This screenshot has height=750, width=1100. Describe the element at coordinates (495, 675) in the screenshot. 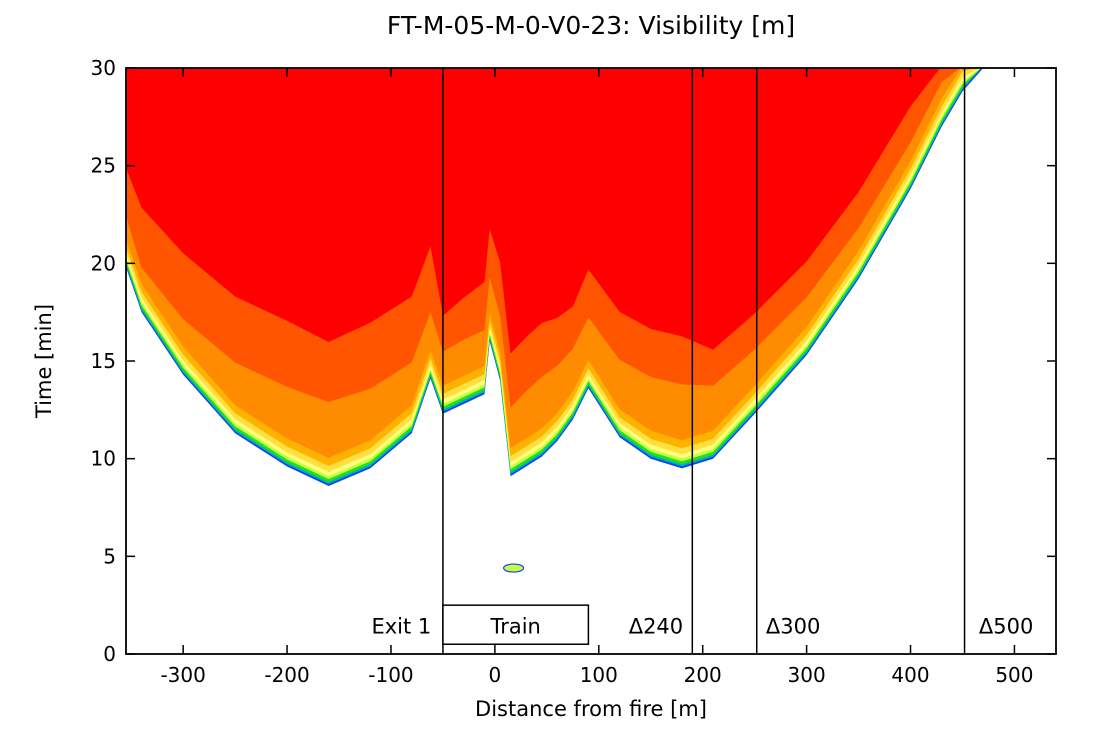

I see `x-tick-label: 0` at that location.